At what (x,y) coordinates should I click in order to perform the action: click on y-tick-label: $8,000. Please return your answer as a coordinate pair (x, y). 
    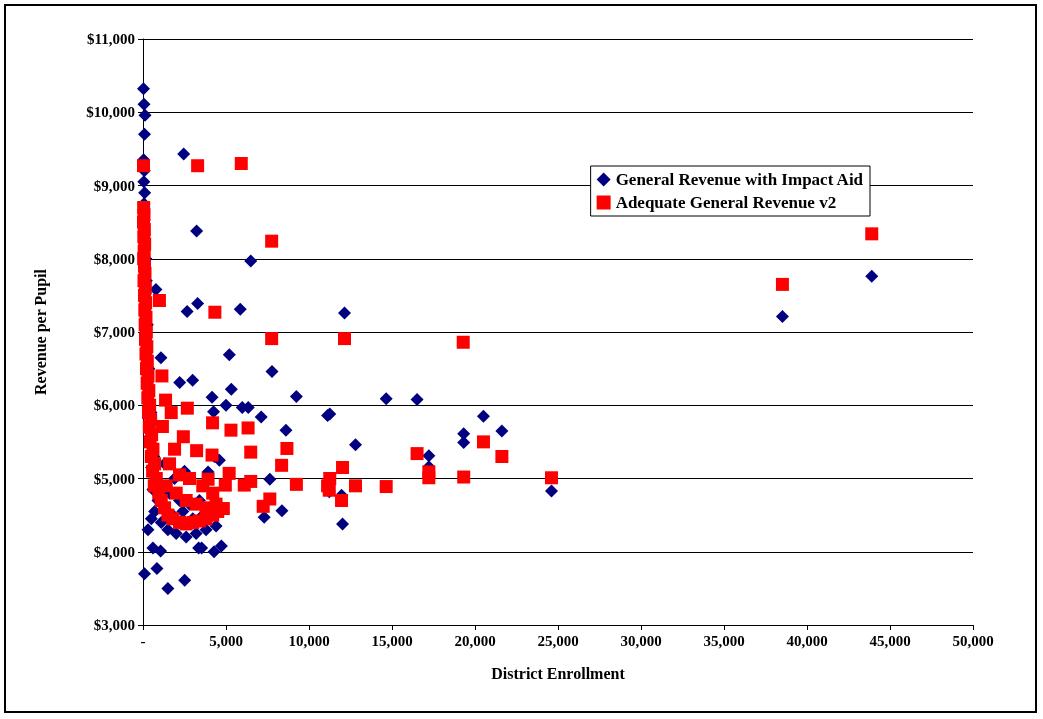
    Looking at the image, I should click on (114, 258).